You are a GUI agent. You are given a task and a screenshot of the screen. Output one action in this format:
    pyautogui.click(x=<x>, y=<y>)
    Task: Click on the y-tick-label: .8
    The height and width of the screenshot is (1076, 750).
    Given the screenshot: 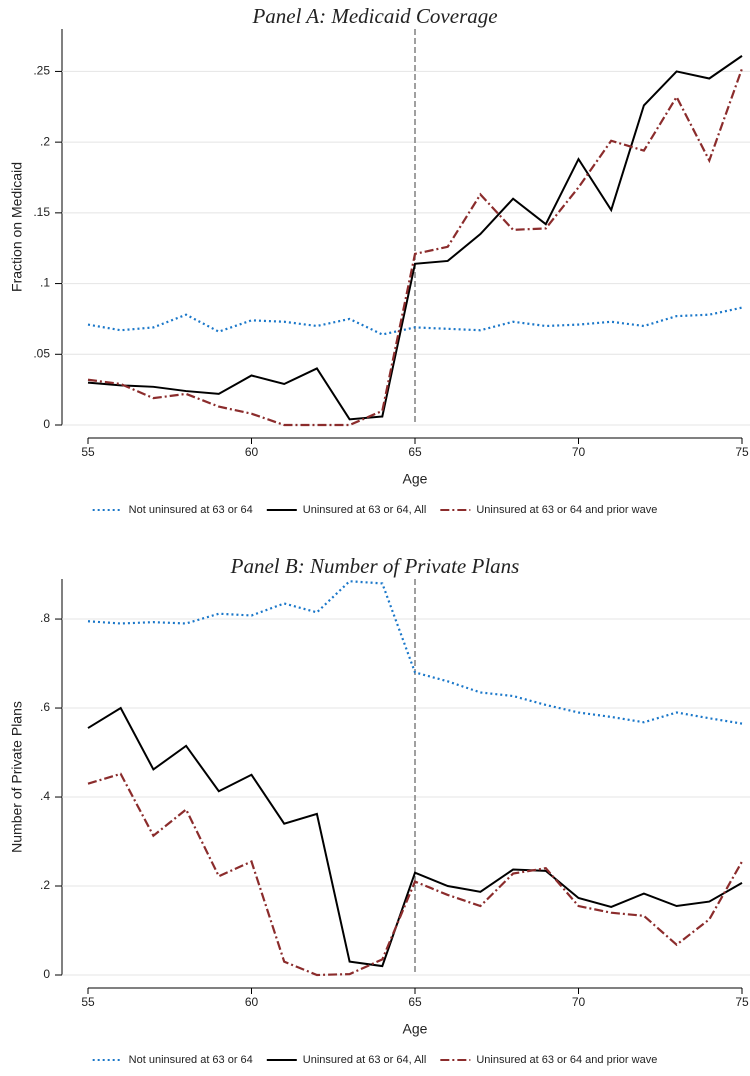 What is the action you would take?
    pyautogui.click(x=45, y=618)
    